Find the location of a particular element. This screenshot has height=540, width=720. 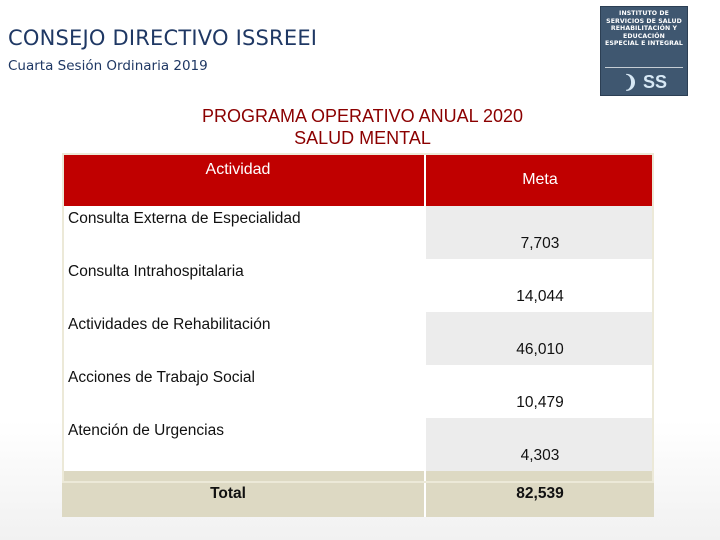

row-activity: Consulta Externa de Especialidad is located at coordinates (243, 232).